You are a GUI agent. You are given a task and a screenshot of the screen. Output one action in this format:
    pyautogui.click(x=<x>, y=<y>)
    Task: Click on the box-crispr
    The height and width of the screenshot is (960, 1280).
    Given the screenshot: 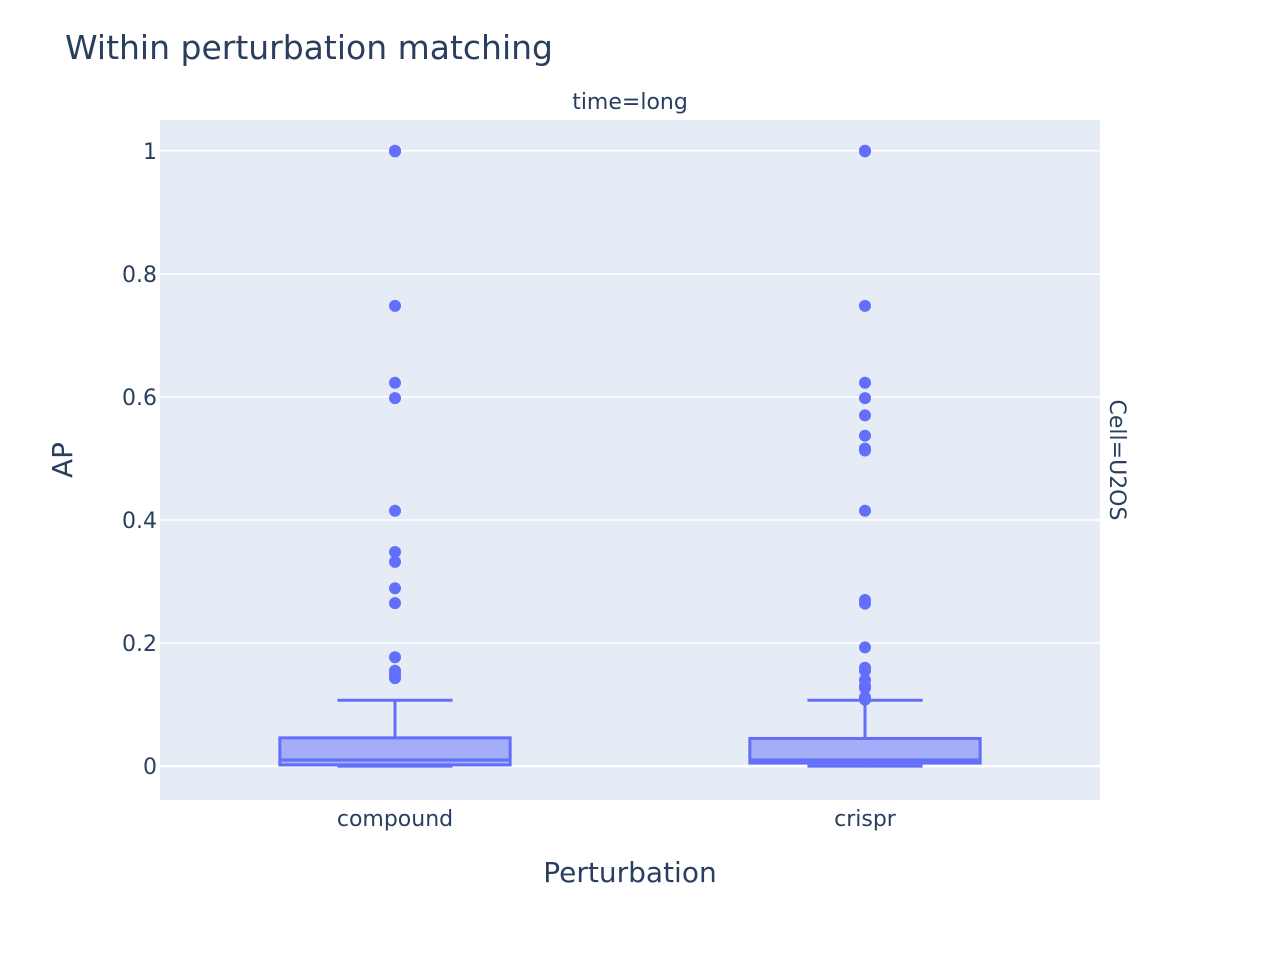 What is the action you would take?
    pyautogui.click(x=865, y=456)
    